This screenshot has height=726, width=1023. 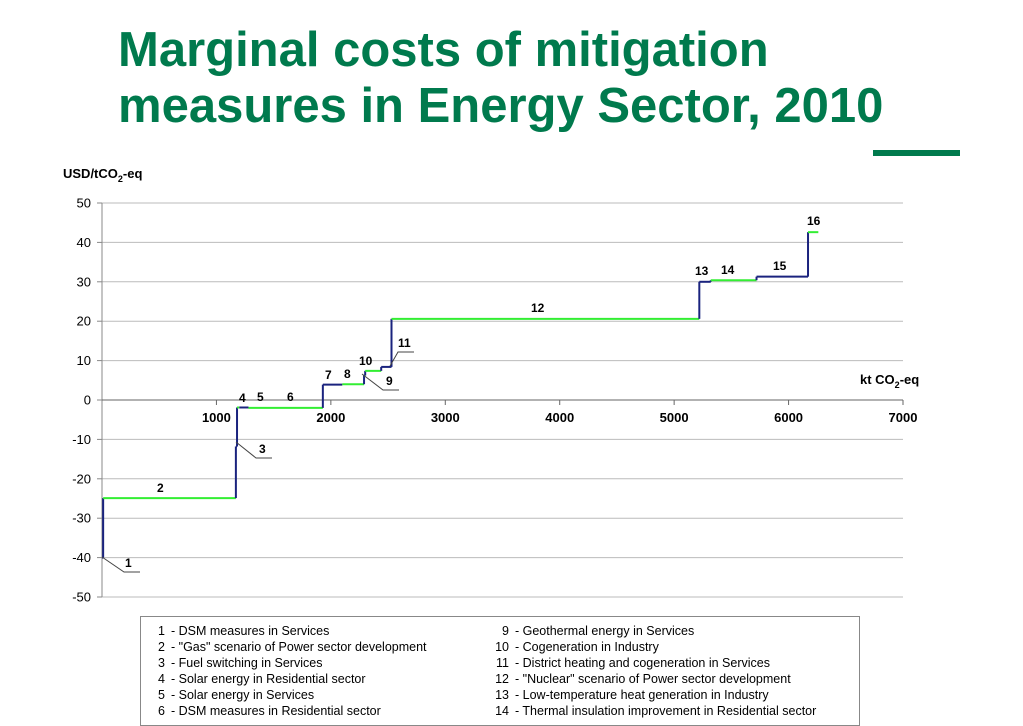 What do you see at coordinates (814, 221) in the screenshot?
I see `step-label-16: 16` at bounding box center [814, 221].